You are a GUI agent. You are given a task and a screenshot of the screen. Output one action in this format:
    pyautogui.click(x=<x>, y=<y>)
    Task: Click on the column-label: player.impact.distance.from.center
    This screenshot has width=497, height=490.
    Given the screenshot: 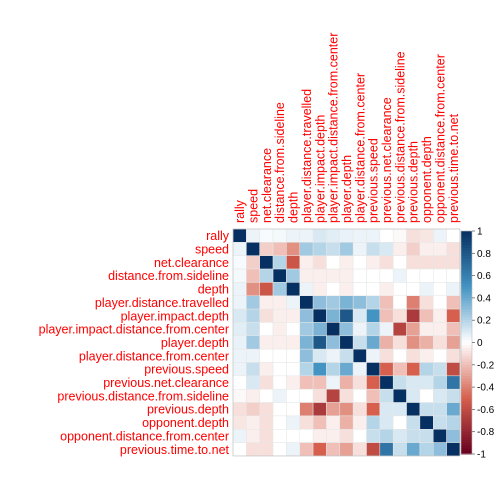 What is the action you would take?
    pyautogui.click(x=334, y=128)
    